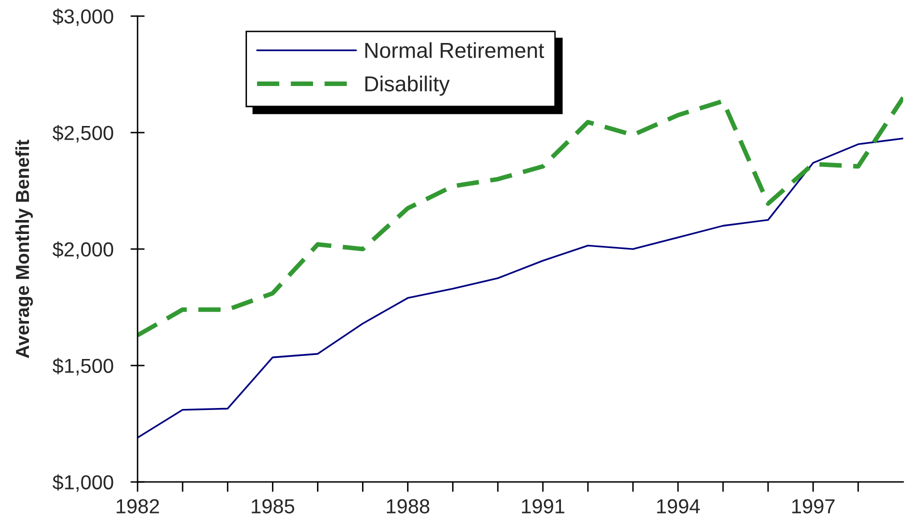 The width and height of the screenshot is (905, 530). Describe the element at coordinates (543, 506) in the screenshot. I see `x-tick-label: 1991` at that location.